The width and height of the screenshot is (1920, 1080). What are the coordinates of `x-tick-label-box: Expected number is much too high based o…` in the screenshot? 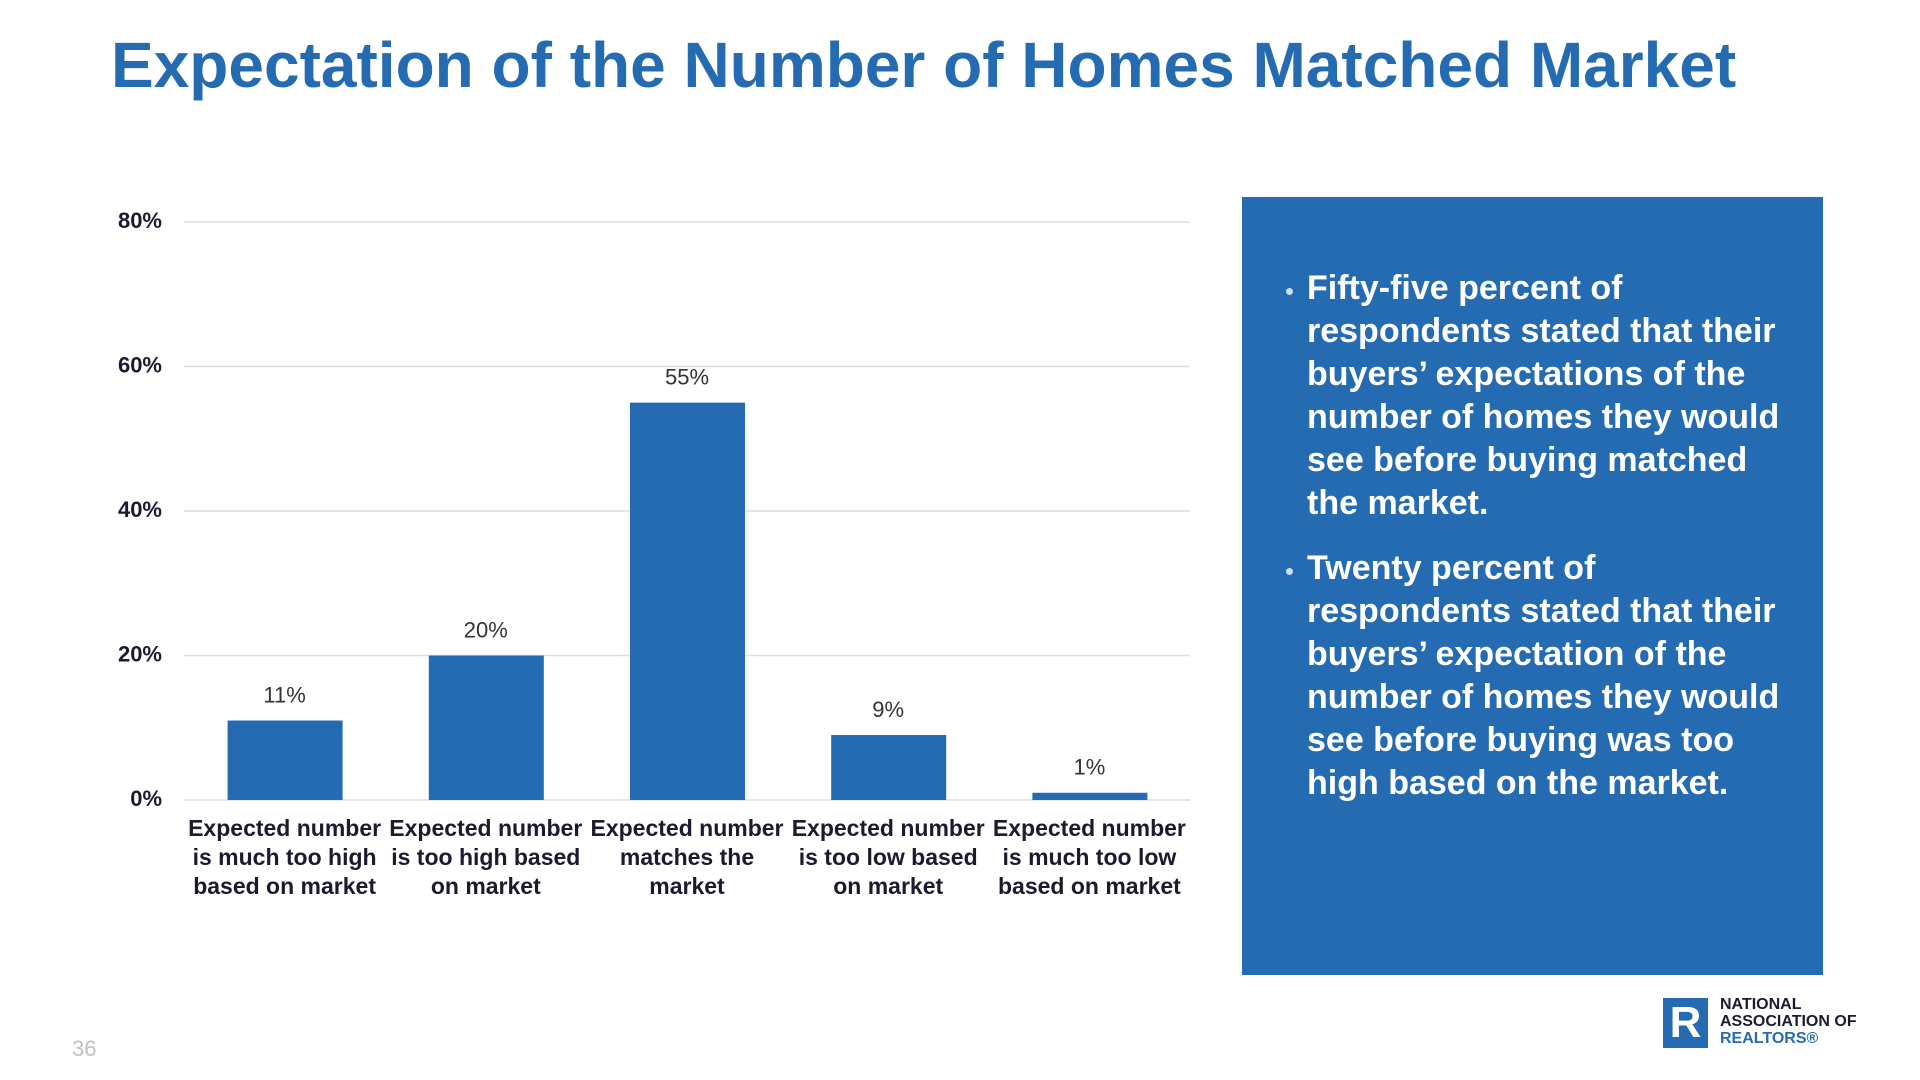 It's located at (285, 857).